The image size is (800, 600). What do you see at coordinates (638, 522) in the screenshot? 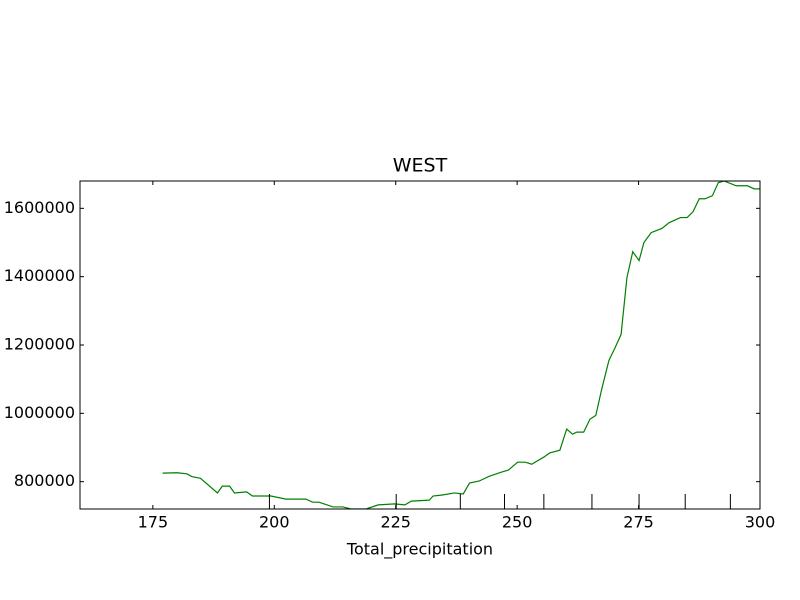
I see `x-tick-label: 275` at bounding box center [638, 522].